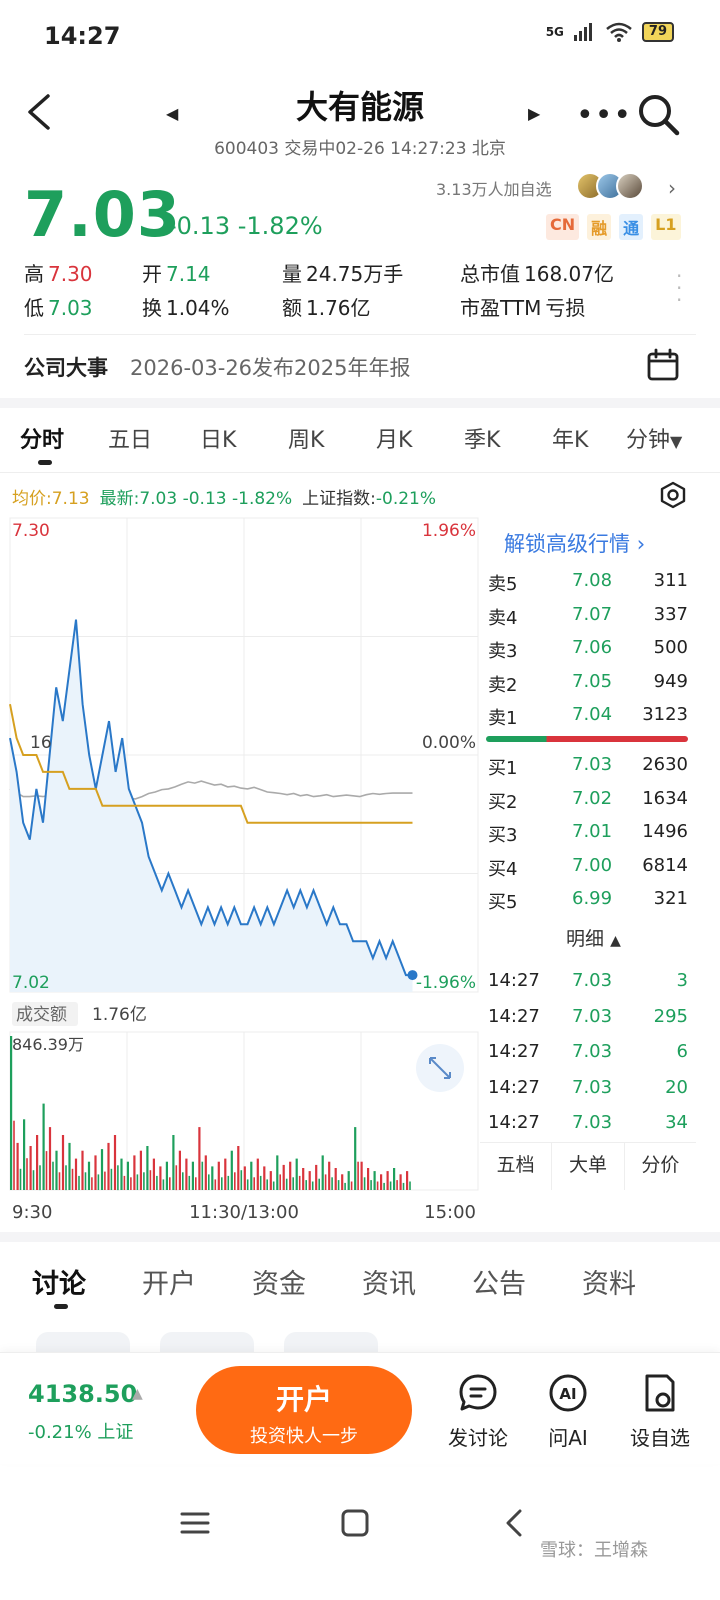  Describe the element at coordinates (482, 440) in the screenshot. I see `tab-quarterly-k: 季K` at that location.